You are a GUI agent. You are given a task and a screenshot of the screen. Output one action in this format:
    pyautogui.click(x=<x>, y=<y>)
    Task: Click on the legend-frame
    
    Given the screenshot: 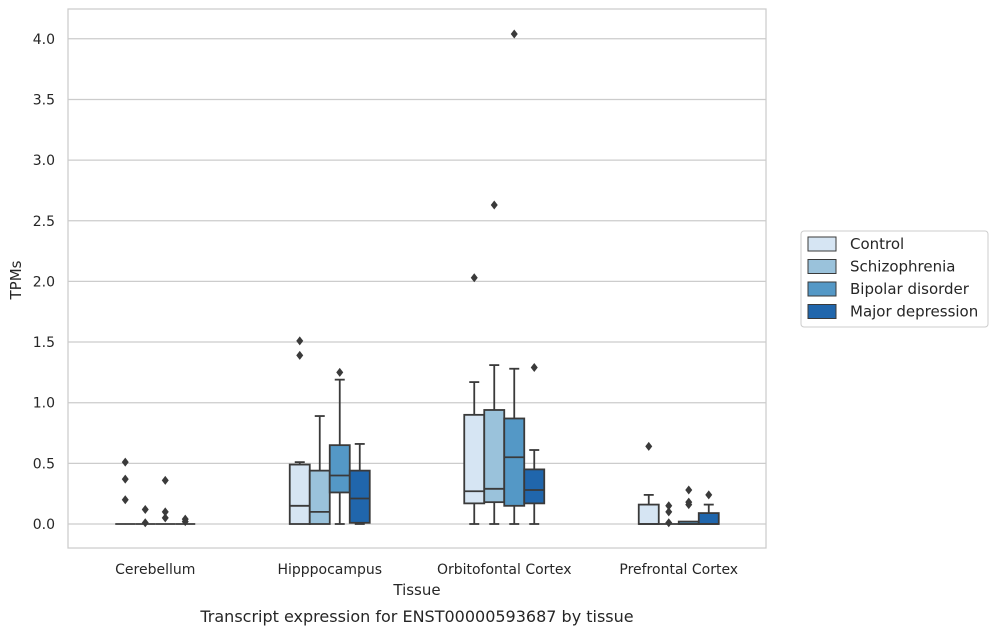 What is the action you would take?
    pyautogui.click(x=894, y=279)
    